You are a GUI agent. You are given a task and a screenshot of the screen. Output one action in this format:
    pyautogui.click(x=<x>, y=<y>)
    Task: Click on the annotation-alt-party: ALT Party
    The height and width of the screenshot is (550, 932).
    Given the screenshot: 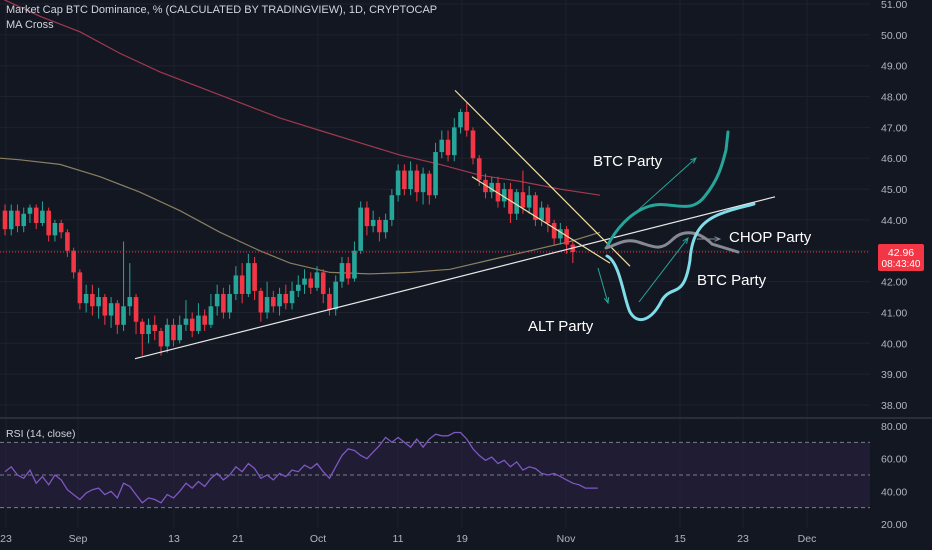 What is the action you would take?
    pyautogui.click(x=561, y=326)
    